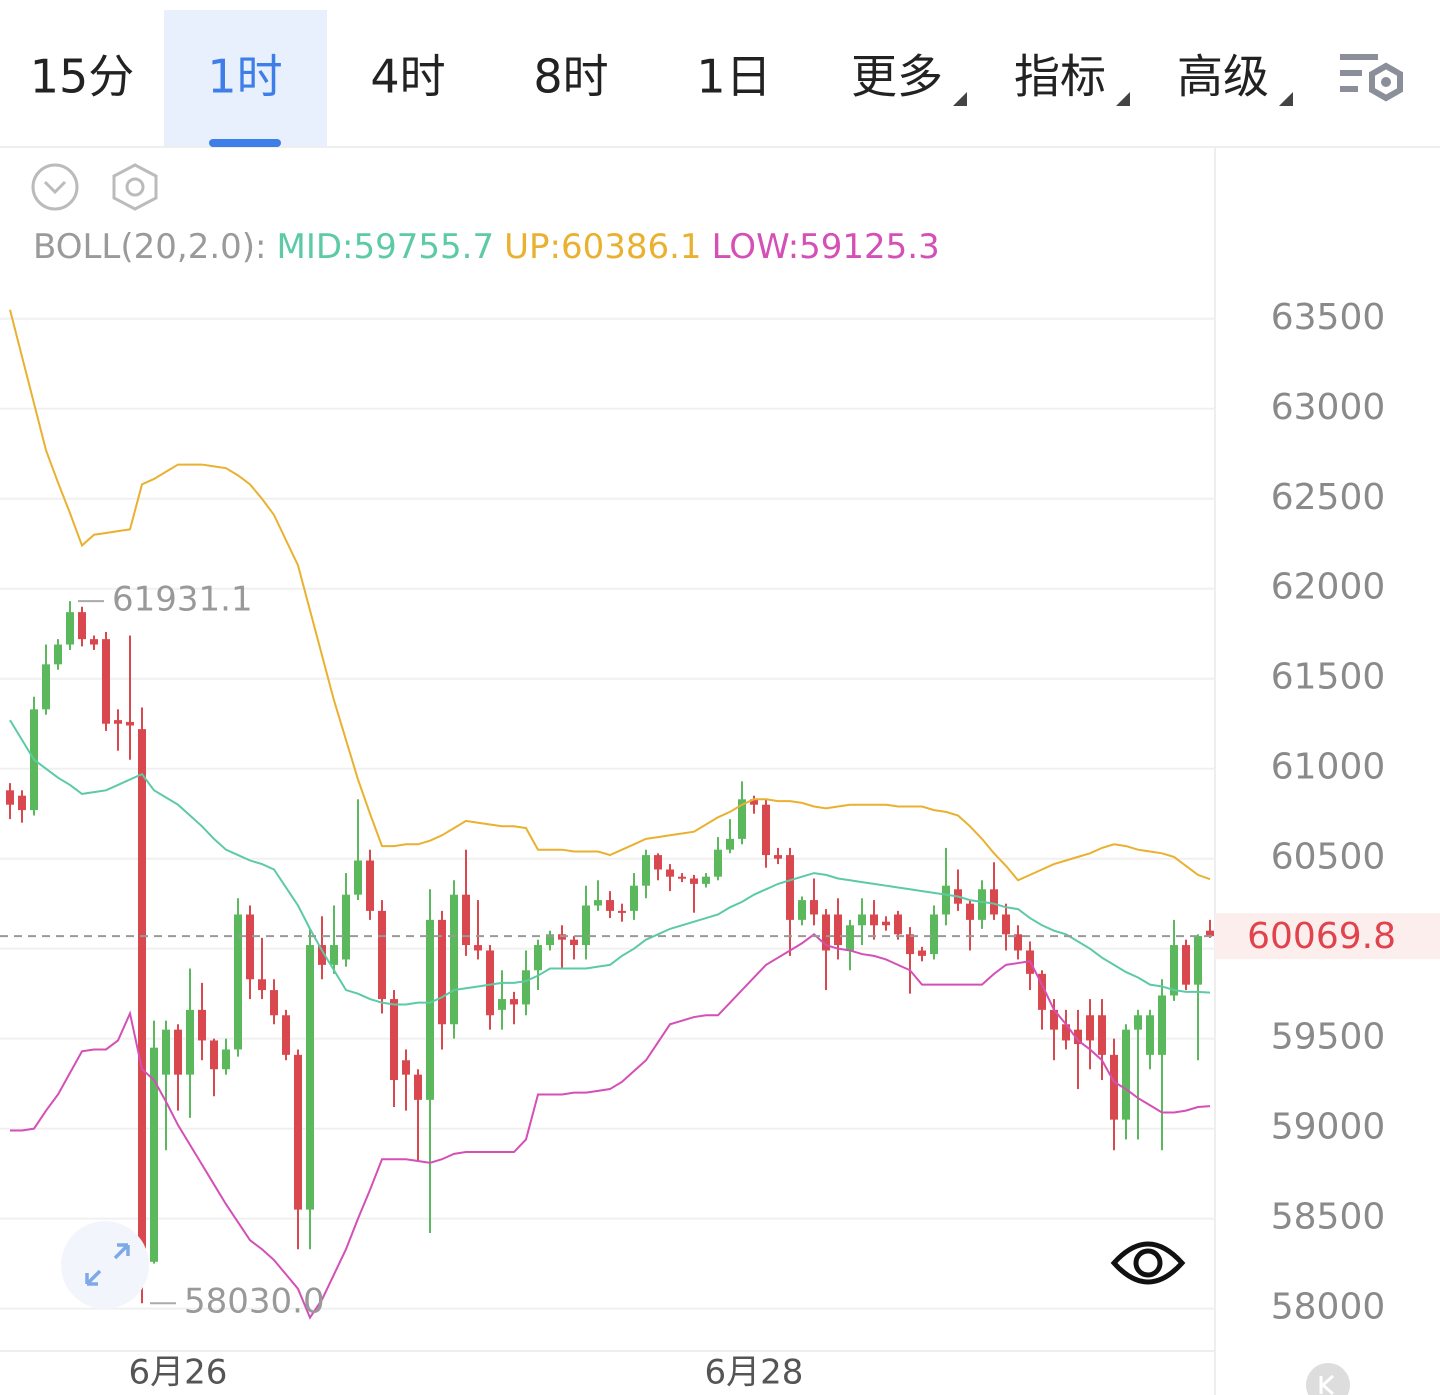 Image resolution: width=1440 pixels, height=1395 pixels. I want to click on extreme-label: 58030.0, so click(254, 1302).